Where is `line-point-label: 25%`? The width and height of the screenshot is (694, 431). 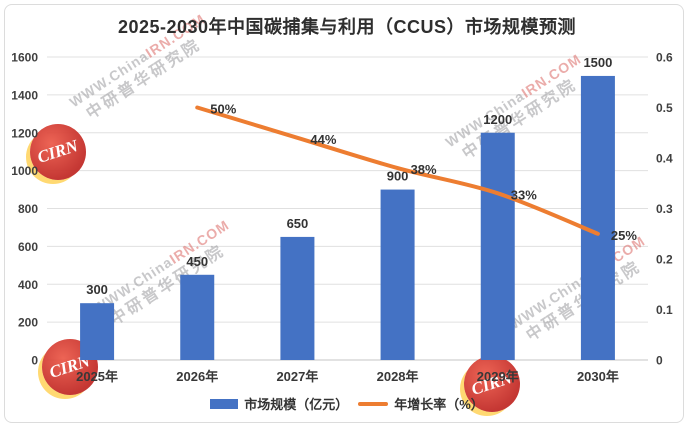
line-point-label: 25% is located at coordinates (624, 235).